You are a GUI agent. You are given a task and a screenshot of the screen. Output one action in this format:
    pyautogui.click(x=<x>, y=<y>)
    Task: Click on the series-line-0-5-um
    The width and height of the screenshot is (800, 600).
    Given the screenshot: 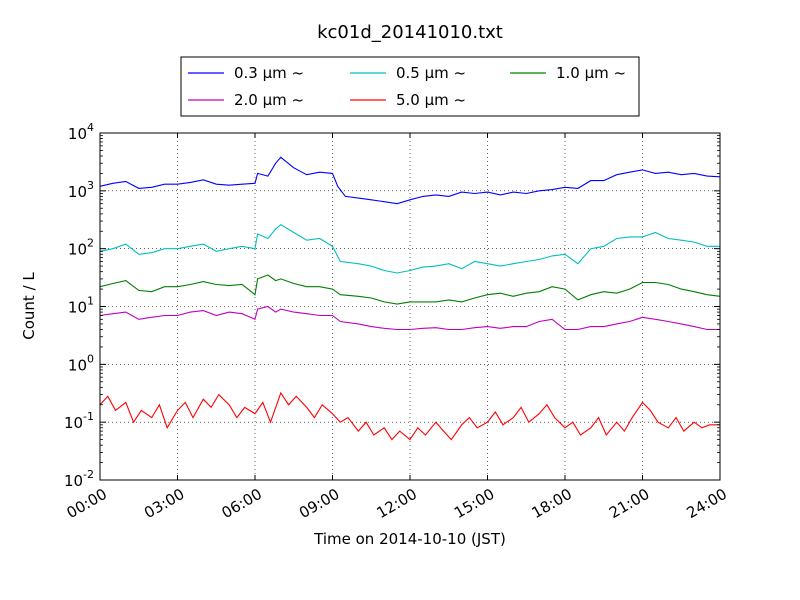 What is the action you would take?
    pyautogui.click(x=409, y=249)
    